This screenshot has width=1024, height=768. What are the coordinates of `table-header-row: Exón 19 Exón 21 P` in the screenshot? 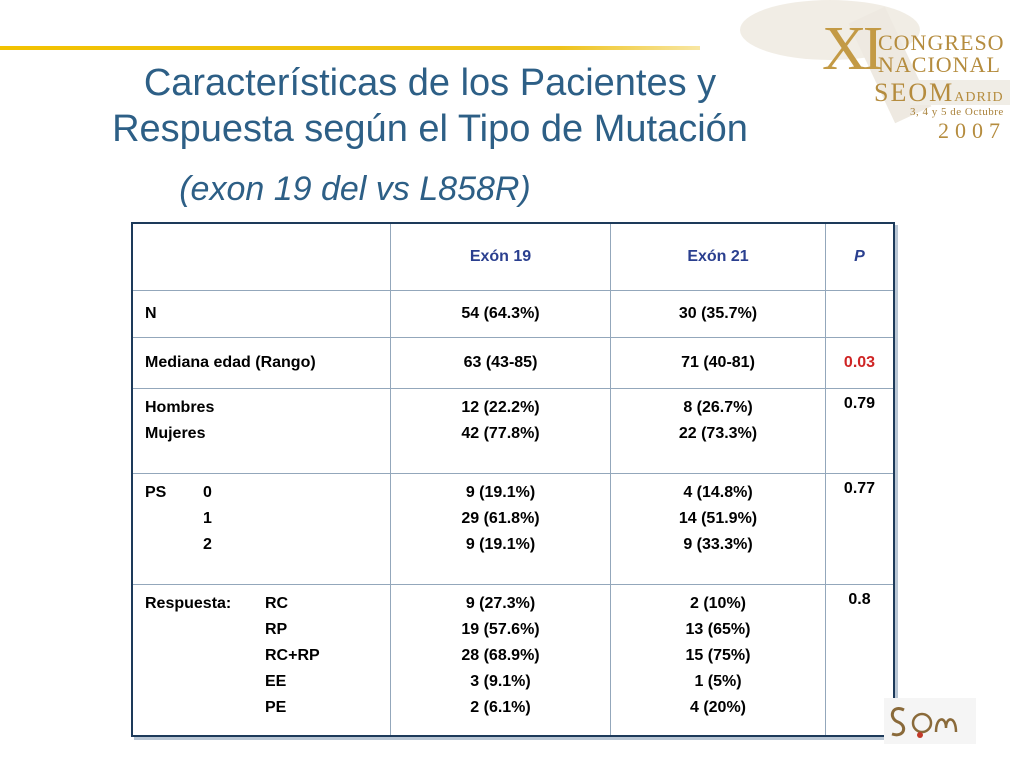 It's located at (513, 256).